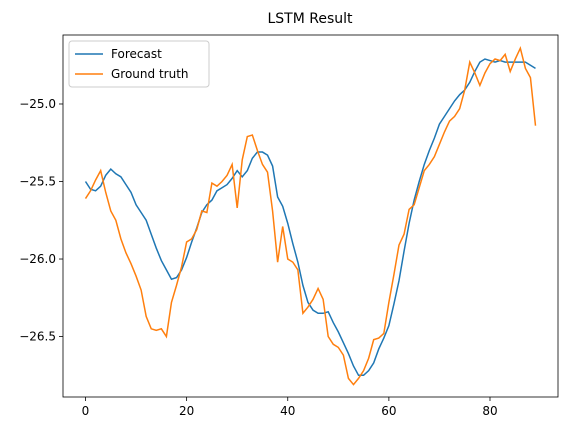 Image resolution: width=568 pixels, height=435 pixels. I want to click on y-tick-label: −25.0, so click(37, 104).